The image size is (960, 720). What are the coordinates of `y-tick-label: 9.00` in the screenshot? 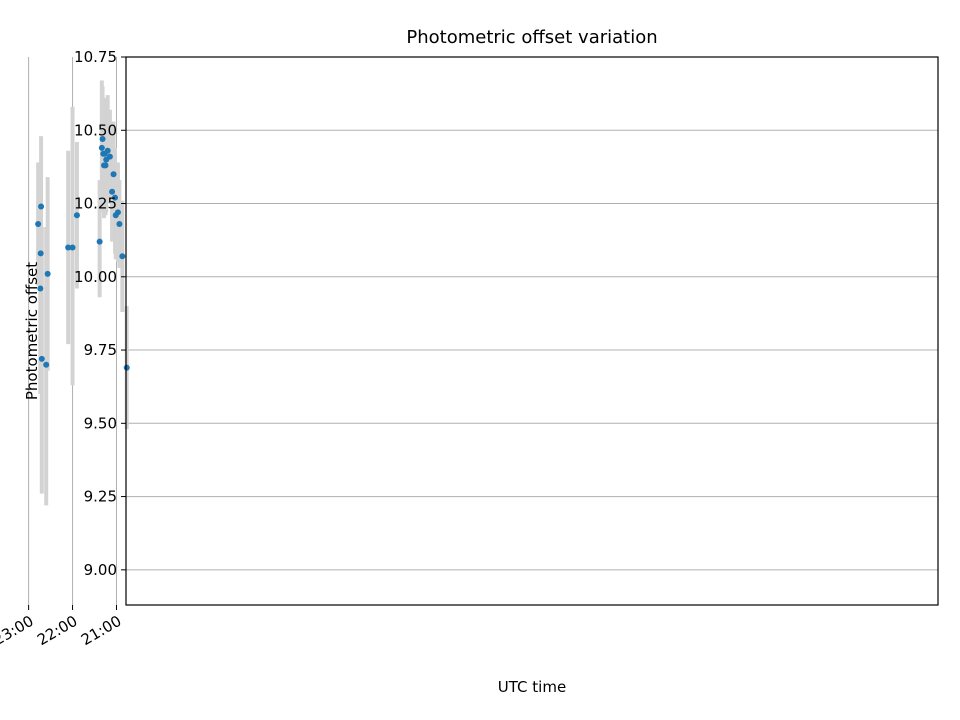 It's located at (100, 570).